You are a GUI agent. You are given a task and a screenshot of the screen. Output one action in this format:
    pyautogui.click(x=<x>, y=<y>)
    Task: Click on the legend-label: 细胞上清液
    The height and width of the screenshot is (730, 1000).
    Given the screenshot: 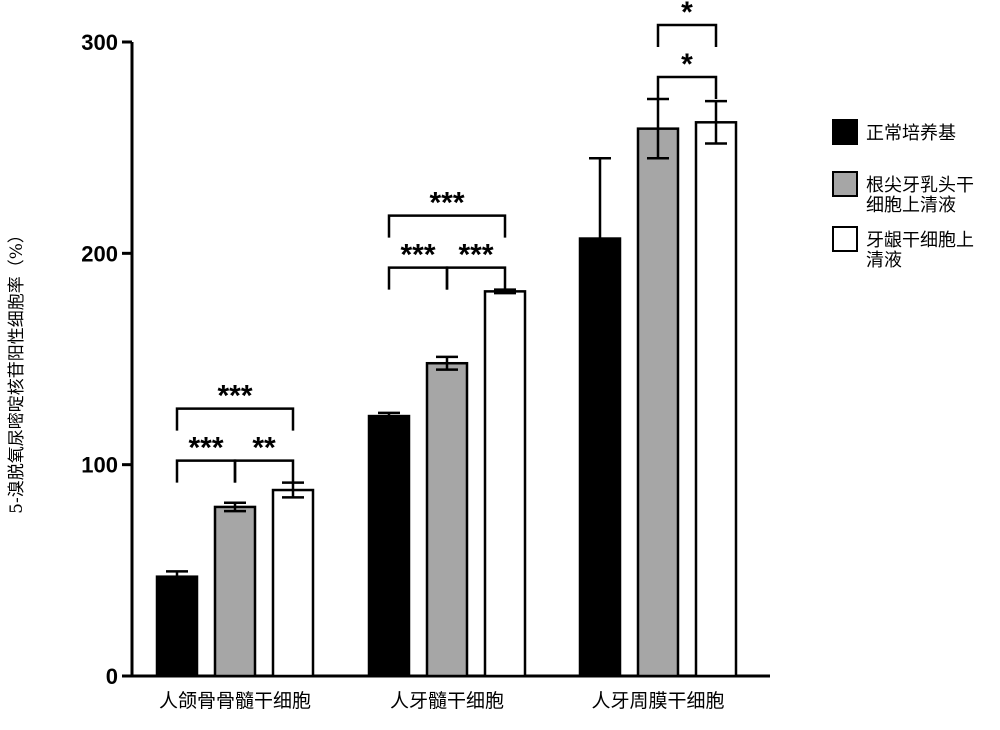 What is the action you would take?
    pyautogui.click(x=911, y=205)
    